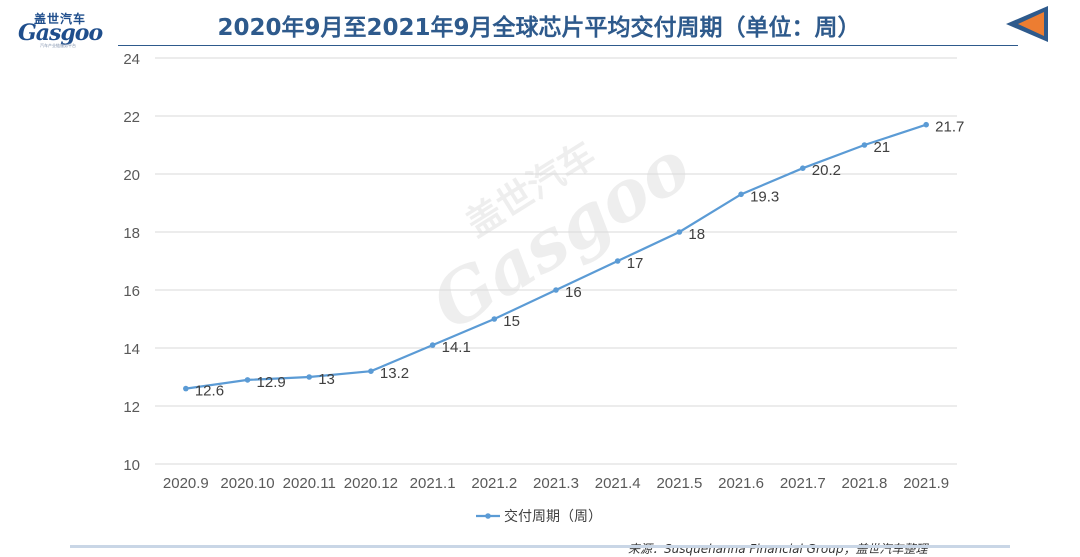  I want to click on data-label: 18, so click(696, 234).